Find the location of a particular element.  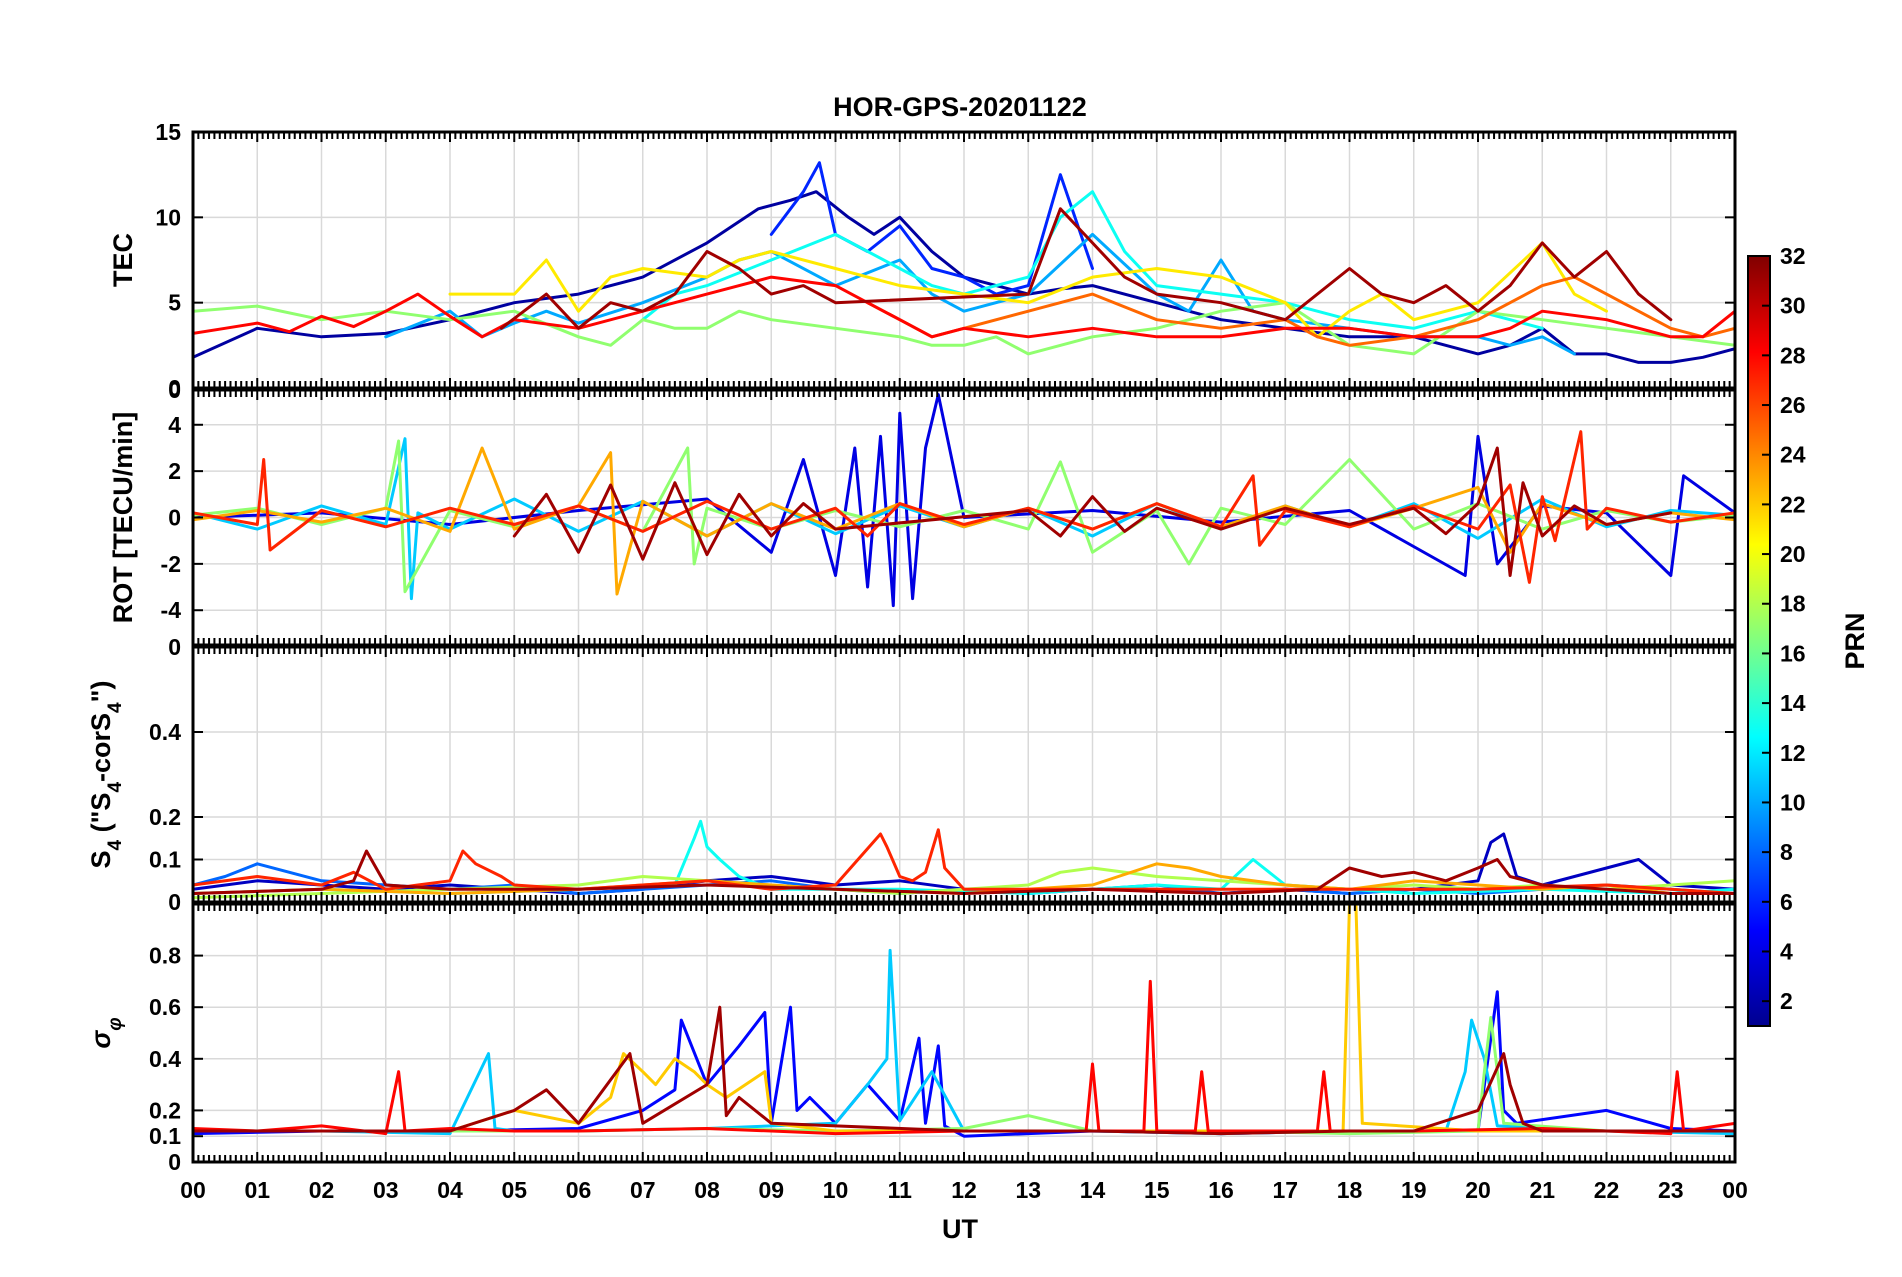

y-tick-label: 0.8 is located at coordinates (165, 956).